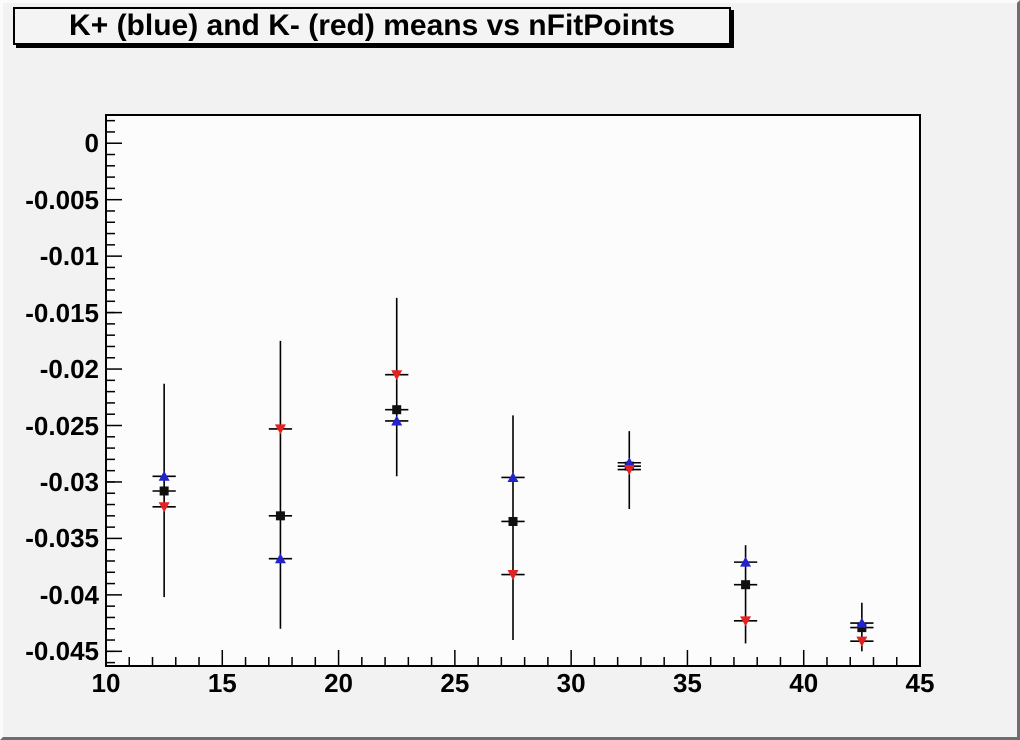  Describe the element at coordinates (69, 594) in the screenshot. I see `y-tick-label: -0.04` at that location.